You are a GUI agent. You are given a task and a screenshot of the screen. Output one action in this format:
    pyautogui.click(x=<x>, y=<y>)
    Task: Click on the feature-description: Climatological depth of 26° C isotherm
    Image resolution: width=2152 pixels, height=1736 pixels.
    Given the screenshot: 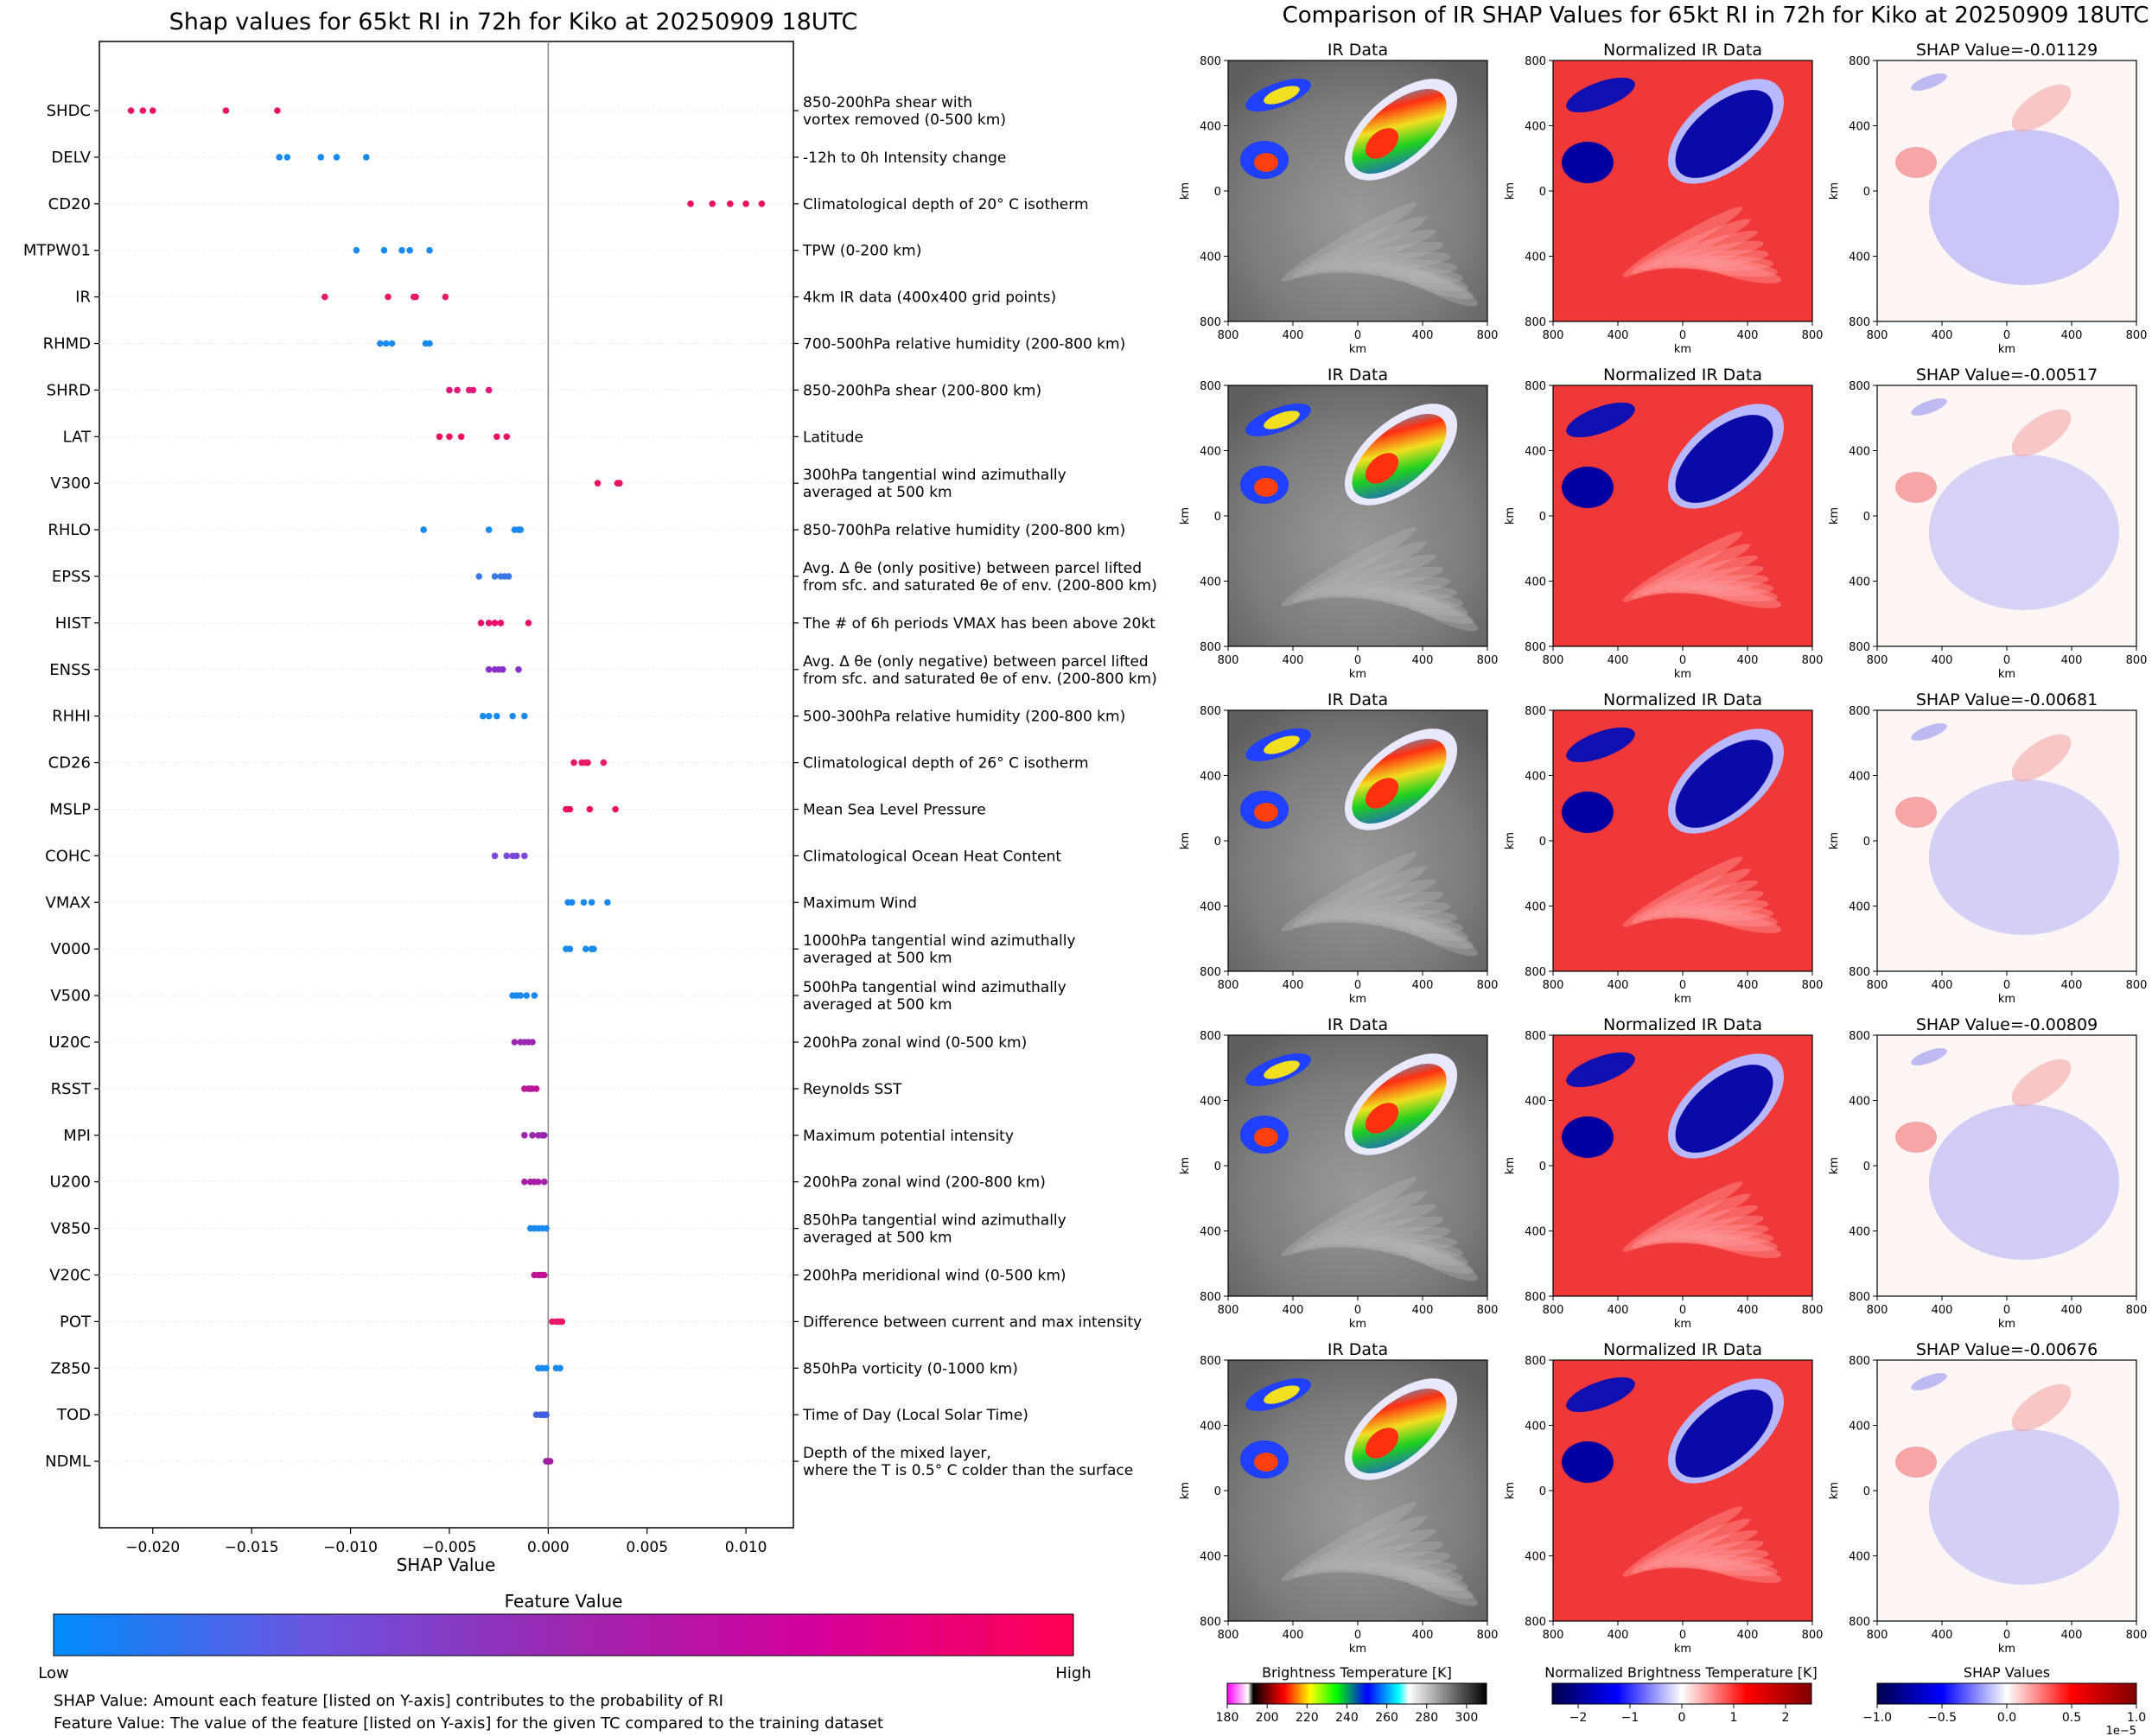 What is the action you would take?
    pyautogui.click(x=946, y=764)
    